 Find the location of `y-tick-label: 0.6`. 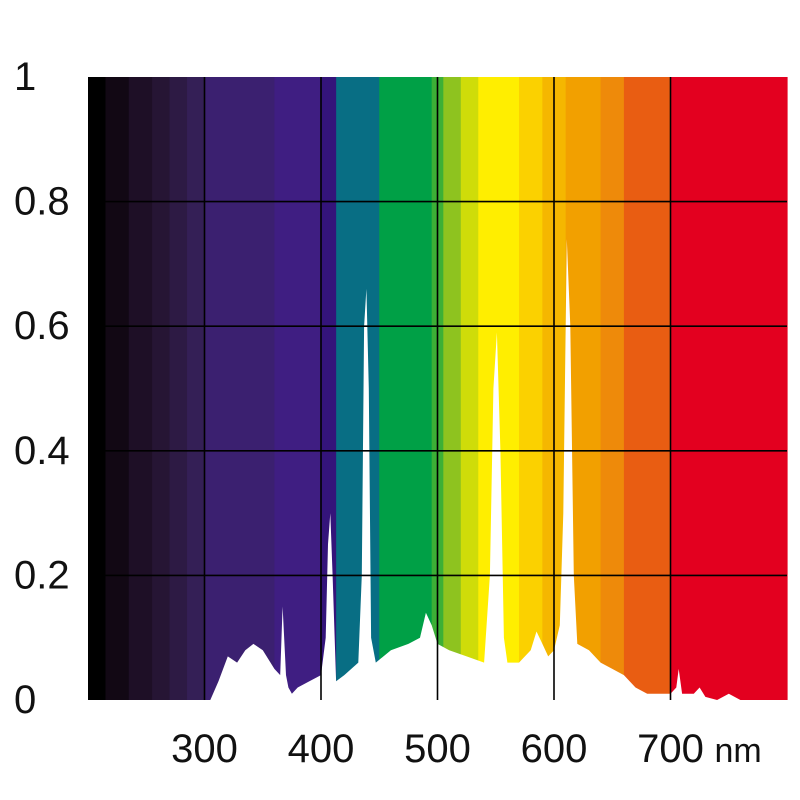

y-tick-label: 0.6 is located at coordinates (42, 326).